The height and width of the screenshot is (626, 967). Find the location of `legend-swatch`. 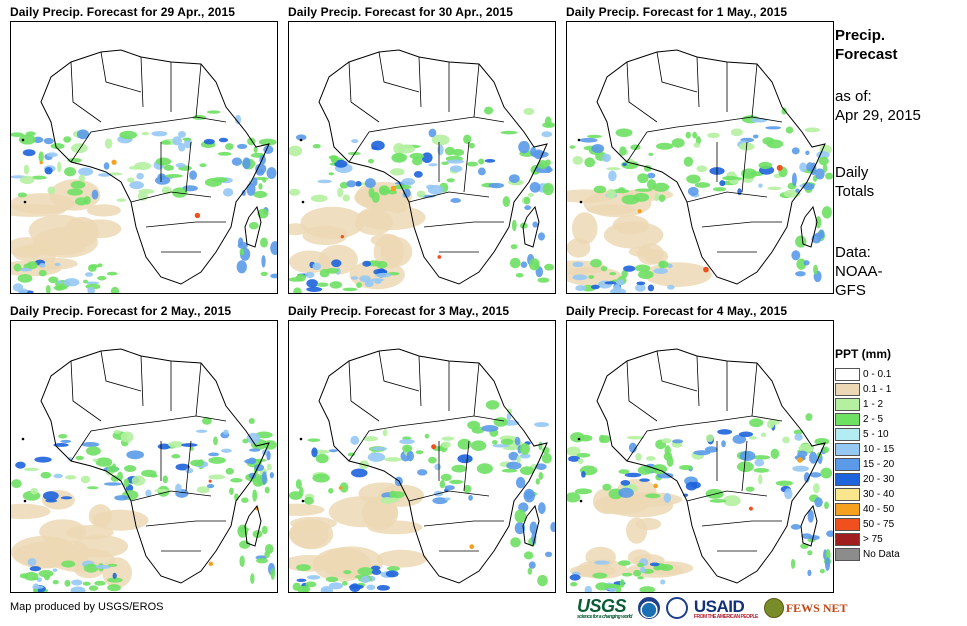

legend-swatch is located at coordinates (847, 374).